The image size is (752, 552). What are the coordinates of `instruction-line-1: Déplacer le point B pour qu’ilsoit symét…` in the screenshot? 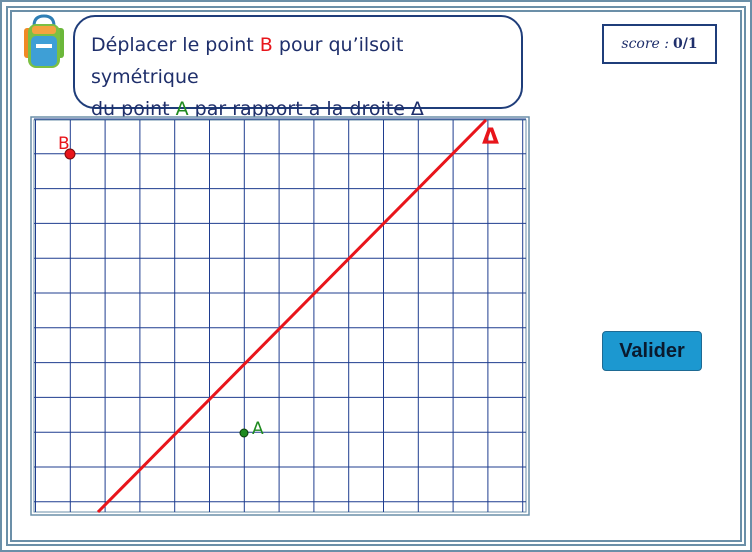 It's located at (298, 61).